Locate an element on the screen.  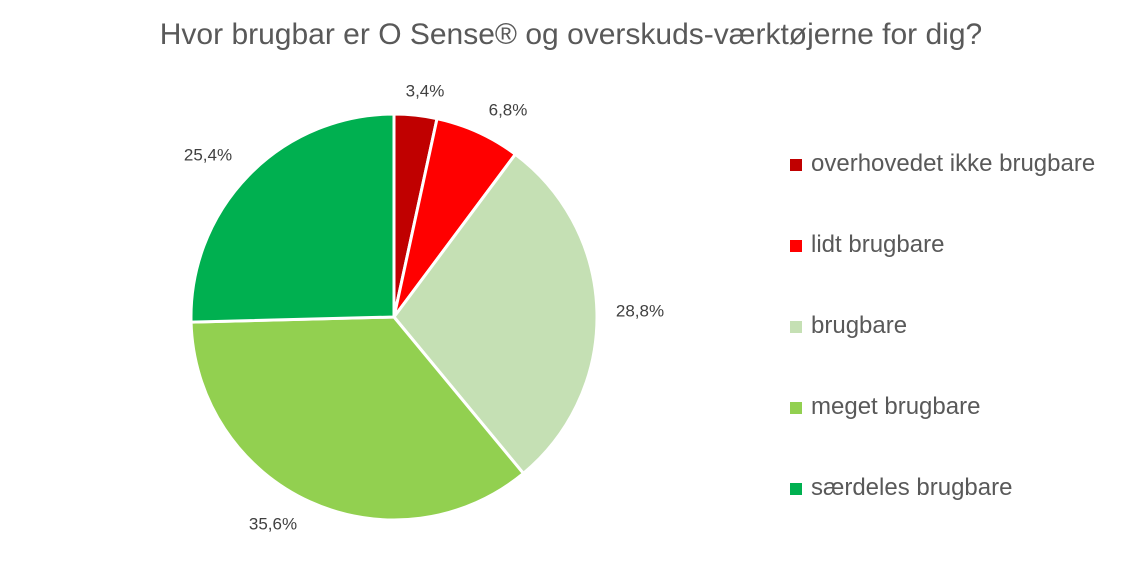
data-label: 6,8% is located at coordinates (508, 109).